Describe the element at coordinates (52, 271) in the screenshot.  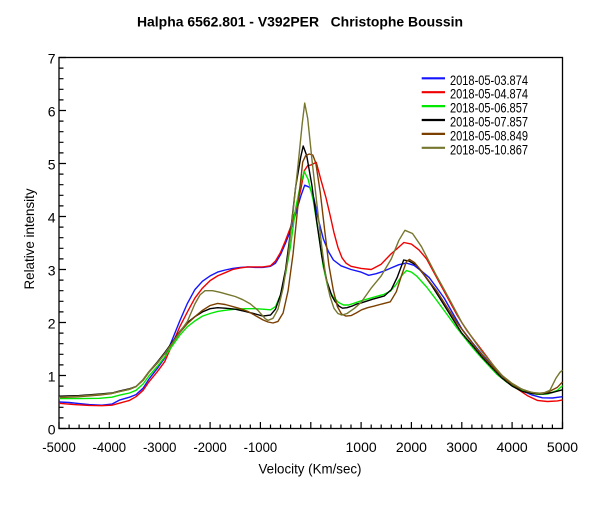
I see `svg-text: 3` at that location.